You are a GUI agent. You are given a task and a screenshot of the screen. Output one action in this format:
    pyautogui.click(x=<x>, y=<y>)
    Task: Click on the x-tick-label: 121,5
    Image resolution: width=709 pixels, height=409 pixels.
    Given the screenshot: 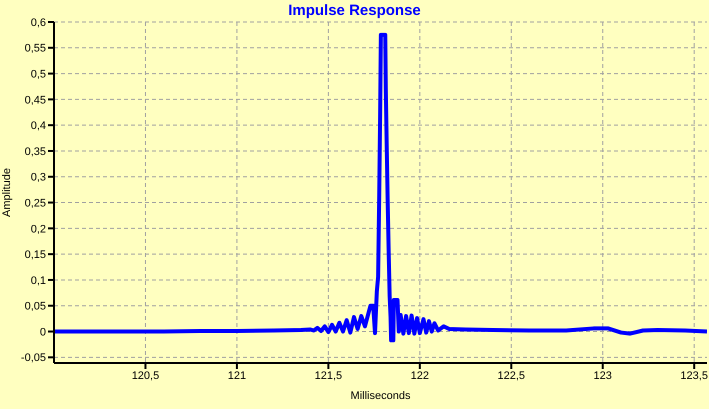 What is the action you would take?
    pyautogui.click(x=328, y=376)
    